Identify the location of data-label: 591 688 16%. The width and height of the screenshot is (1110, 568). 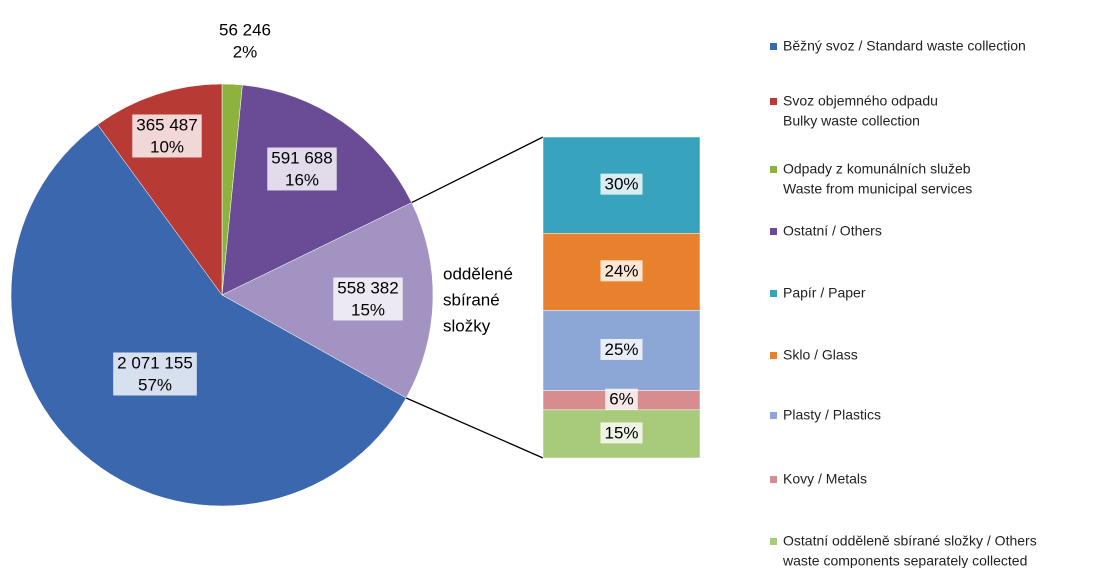
(302, 169).